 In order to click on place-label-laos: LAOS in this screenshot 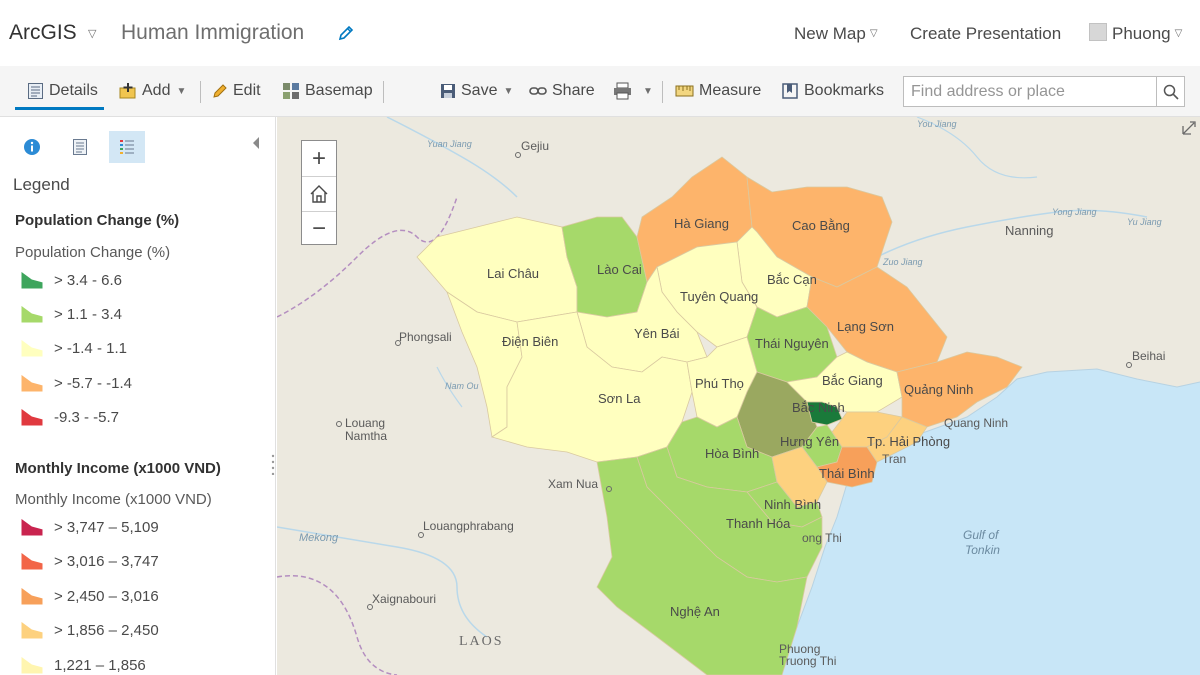, I will do `click(481, 641)`.